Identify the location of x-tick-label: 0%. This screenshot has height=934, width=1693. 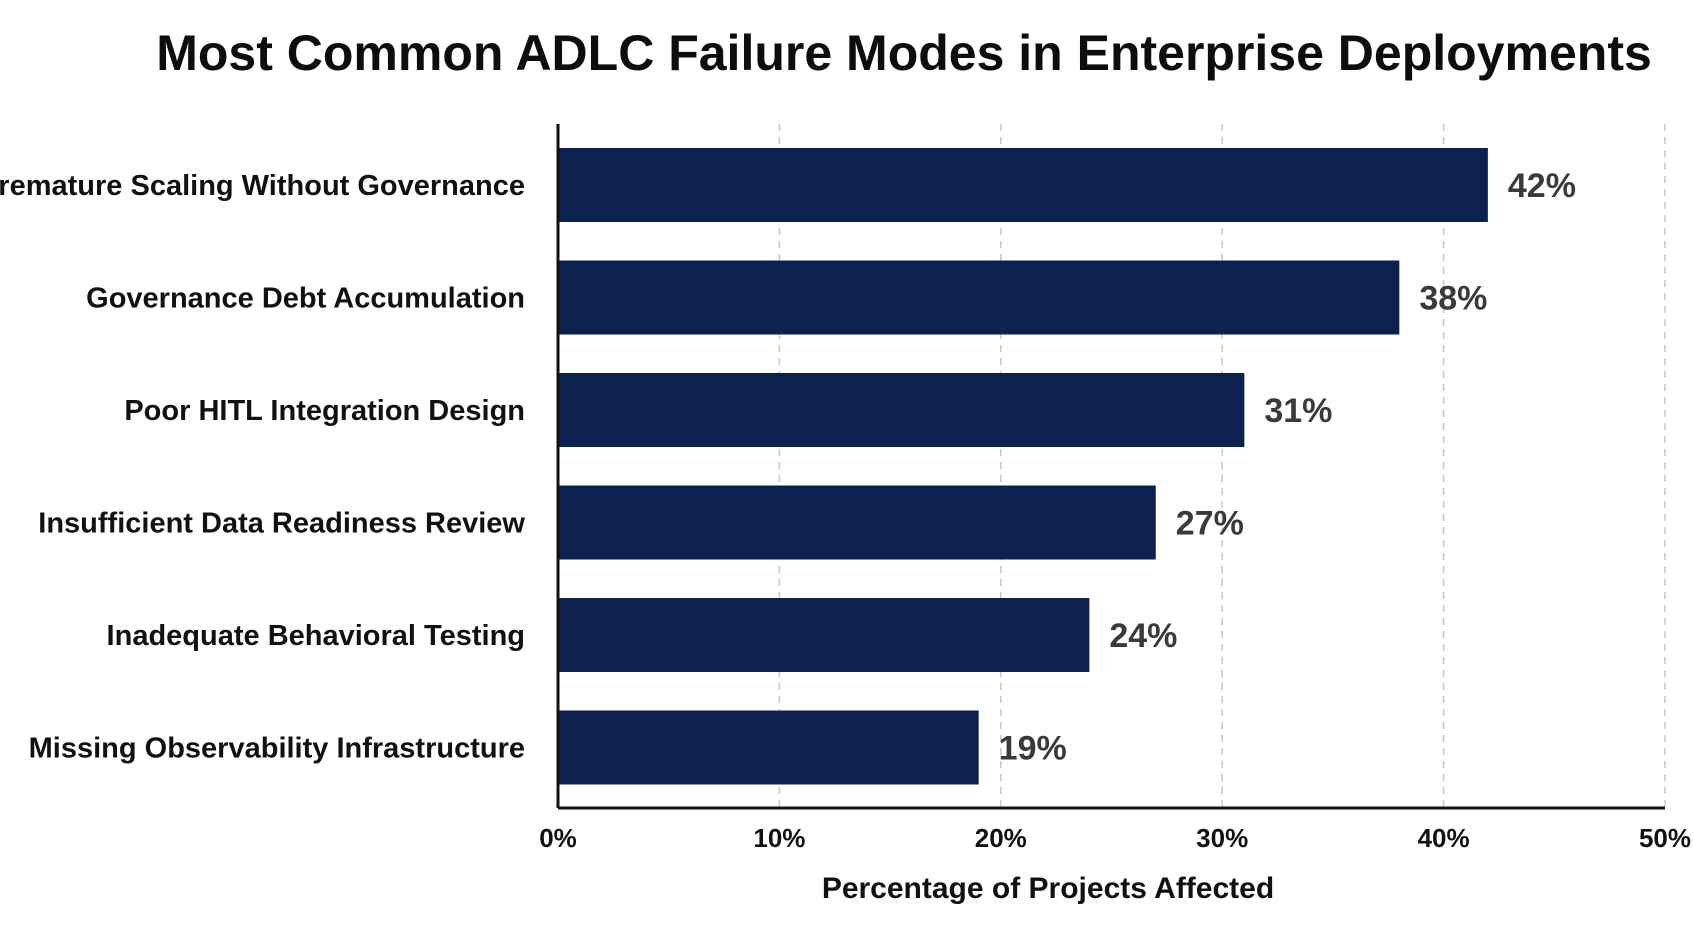
(558, 838).